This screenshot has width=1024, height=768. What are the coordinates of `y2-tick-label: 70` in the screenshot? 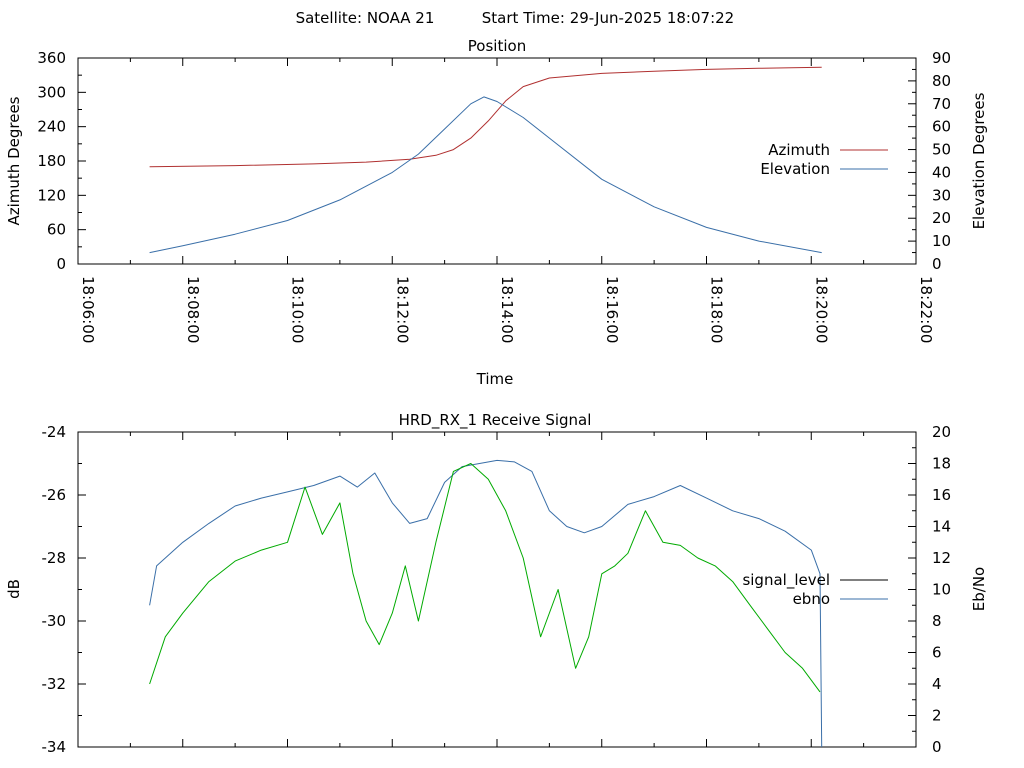 It's located at (941, 104).